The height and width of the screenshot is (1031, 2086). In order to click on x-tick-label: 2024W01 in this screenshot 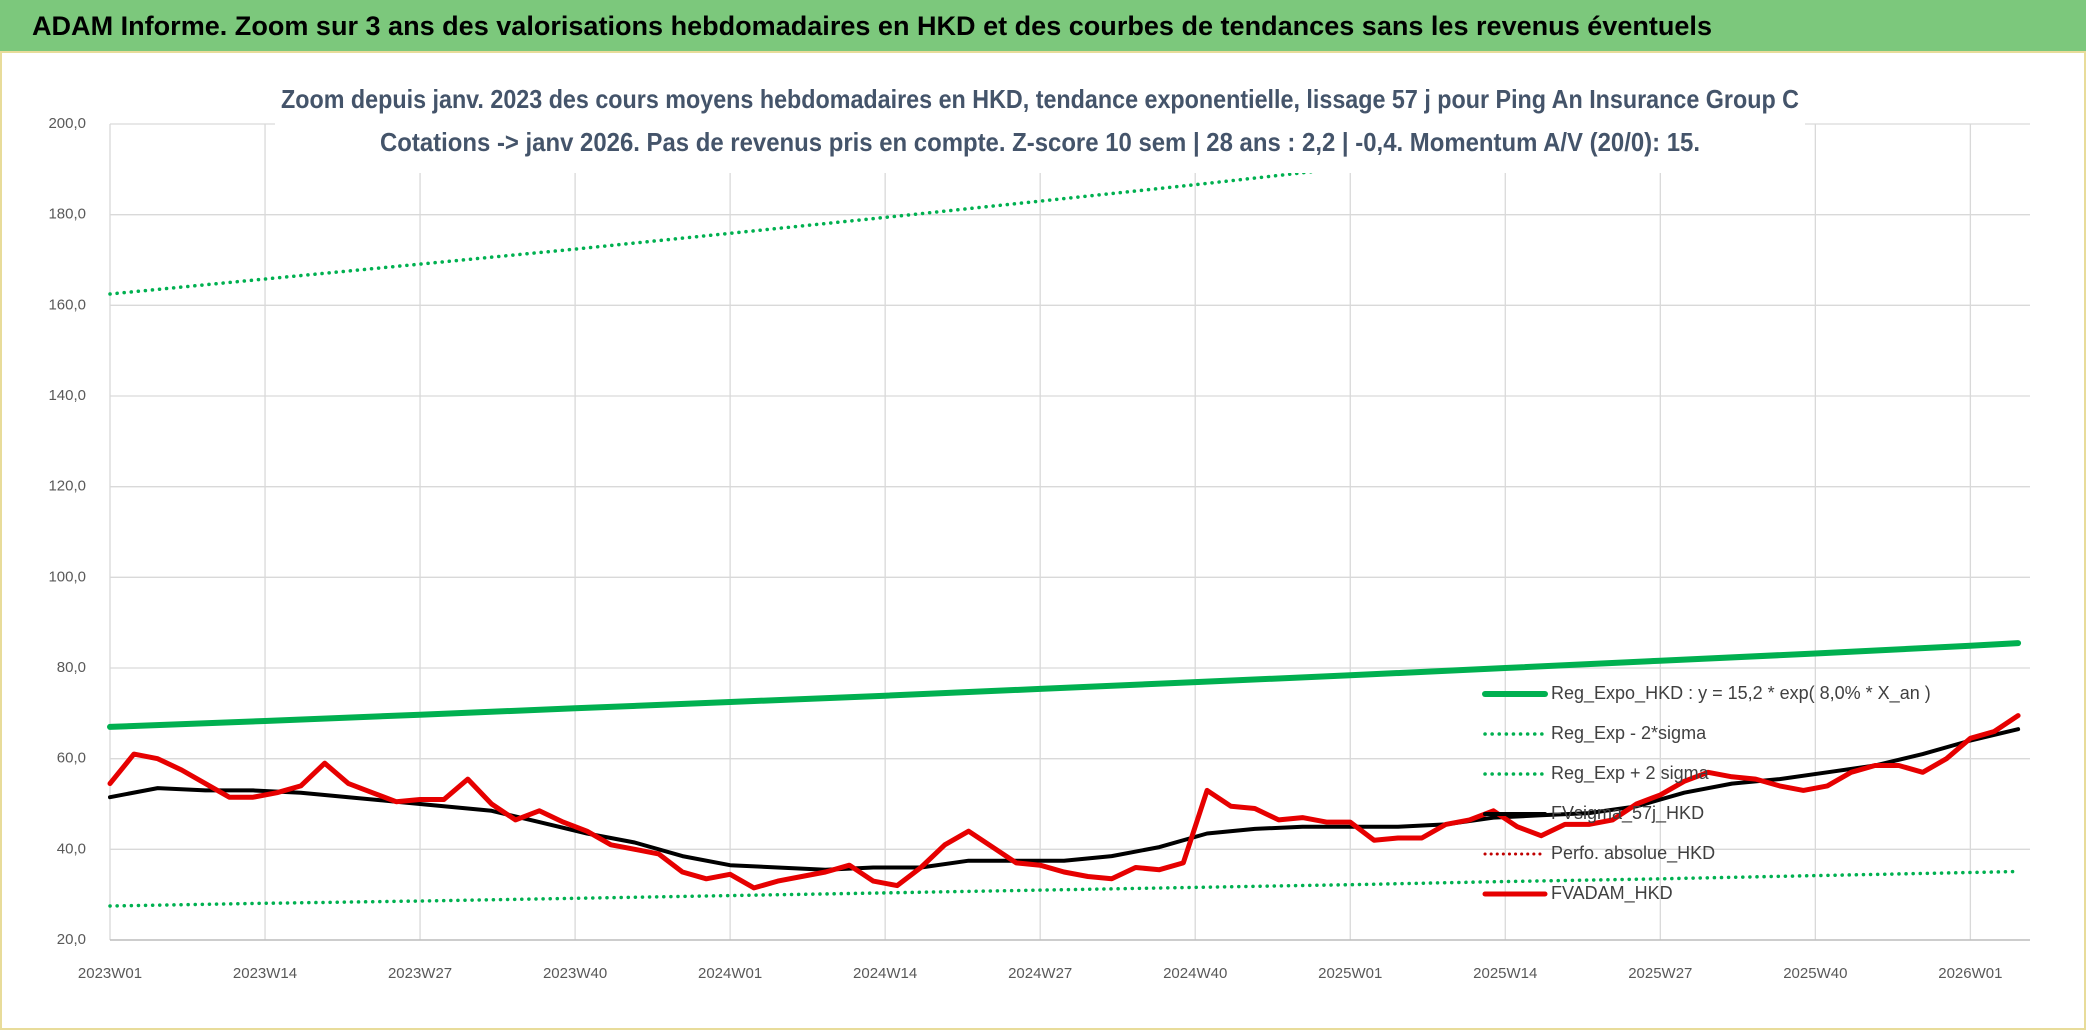, I will do `click(730, 973)`.